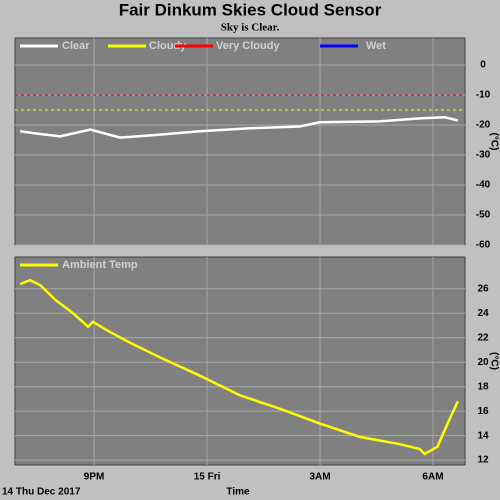  What do you see at coordinates (76, 46) in the screenshot?
I see `legend-label: Clear` at bounding box center [76, 46].